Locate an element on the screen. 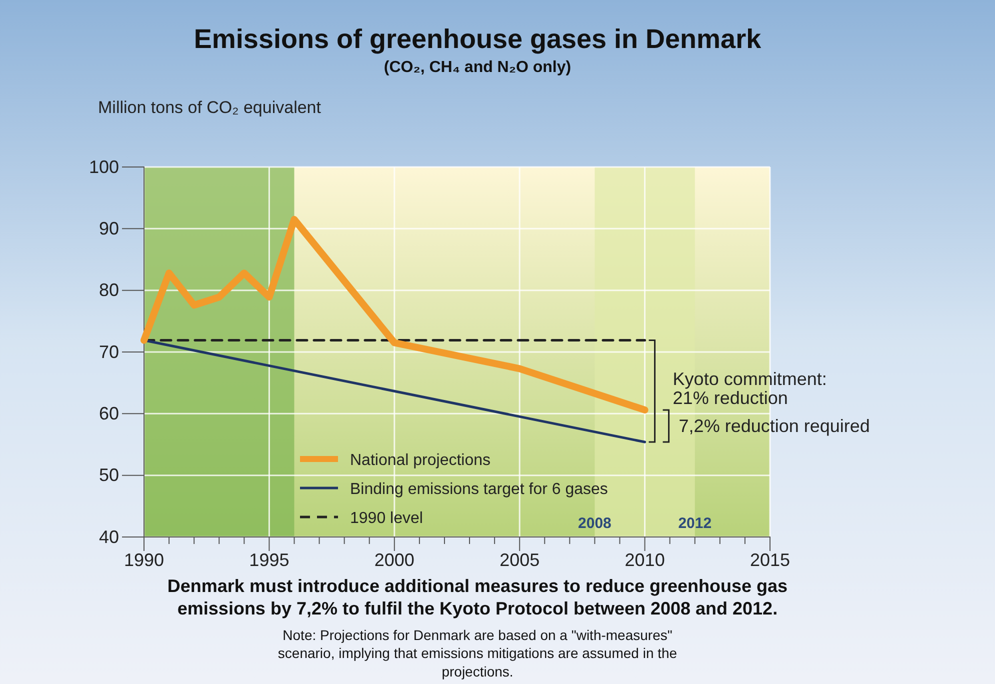 Image resolution: width=995 pixels, height=684 pixels. x-tick-label: 1990 is located at coordinates (144, 560).